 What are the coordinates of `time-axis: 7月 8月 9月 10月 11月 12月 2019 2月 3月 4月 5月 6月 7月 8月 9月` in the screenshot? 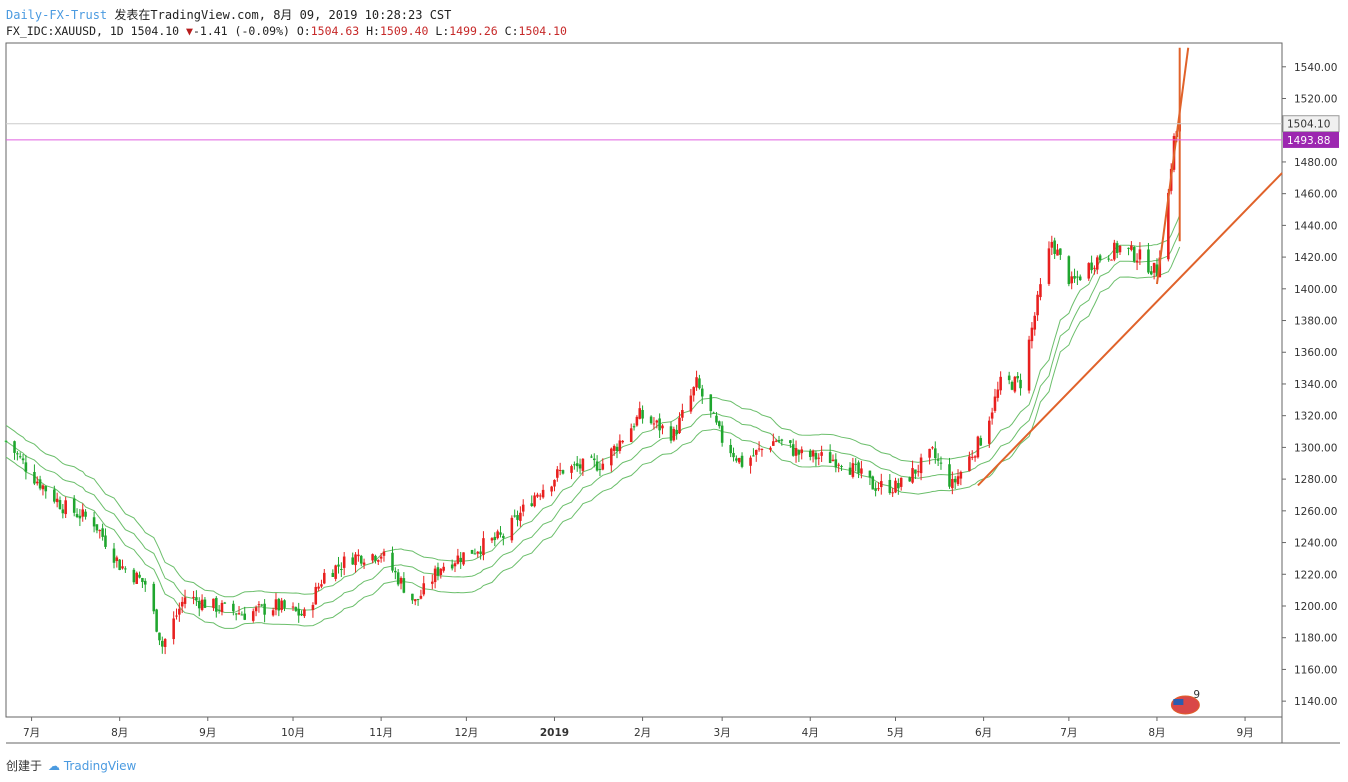 It's located at (638, 728).